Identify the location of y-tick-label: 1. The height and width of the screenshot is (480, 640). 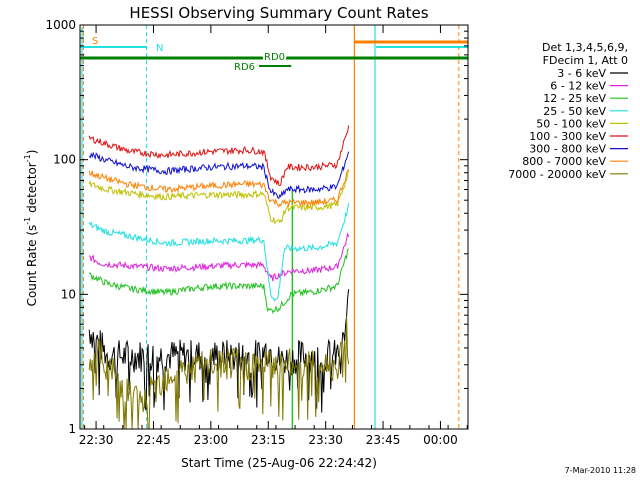
(72, 429).